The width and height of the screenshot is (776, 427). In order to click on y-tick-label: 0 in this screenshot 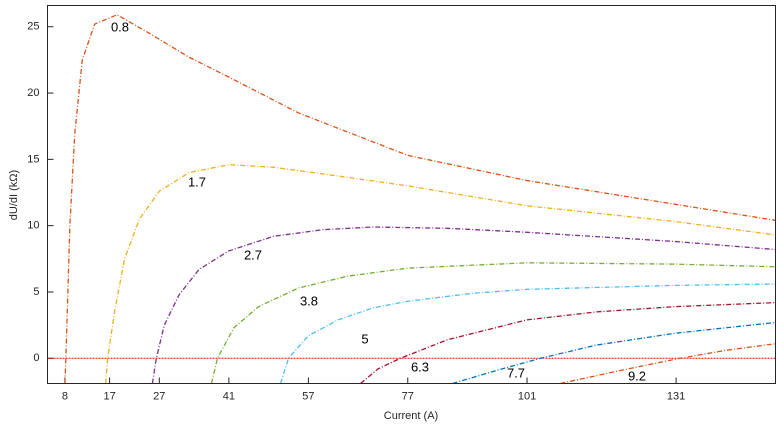, I will do `click(36, 358)`.